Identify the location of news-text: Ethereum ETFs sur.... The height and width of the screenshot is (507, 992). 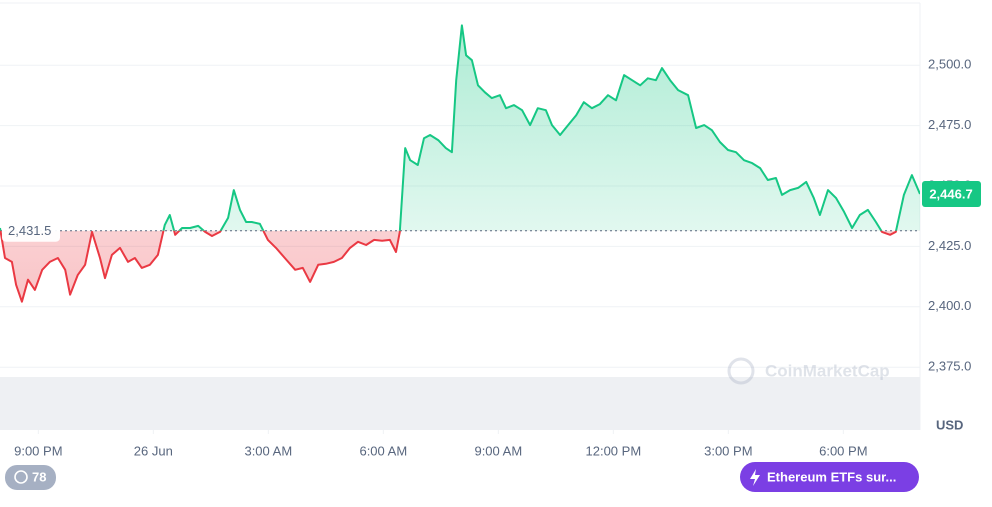
(831, 476).